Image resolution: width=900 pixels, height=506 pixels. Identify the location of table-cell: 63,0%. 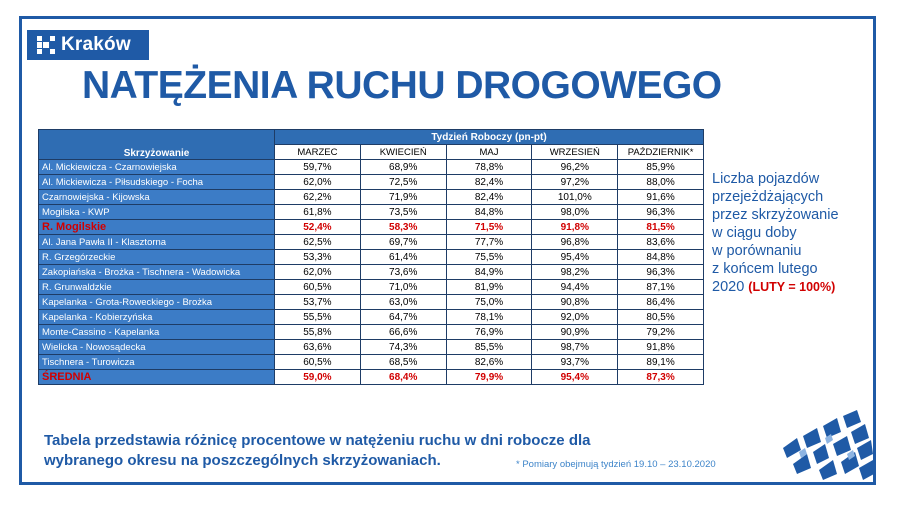
(403, 302).